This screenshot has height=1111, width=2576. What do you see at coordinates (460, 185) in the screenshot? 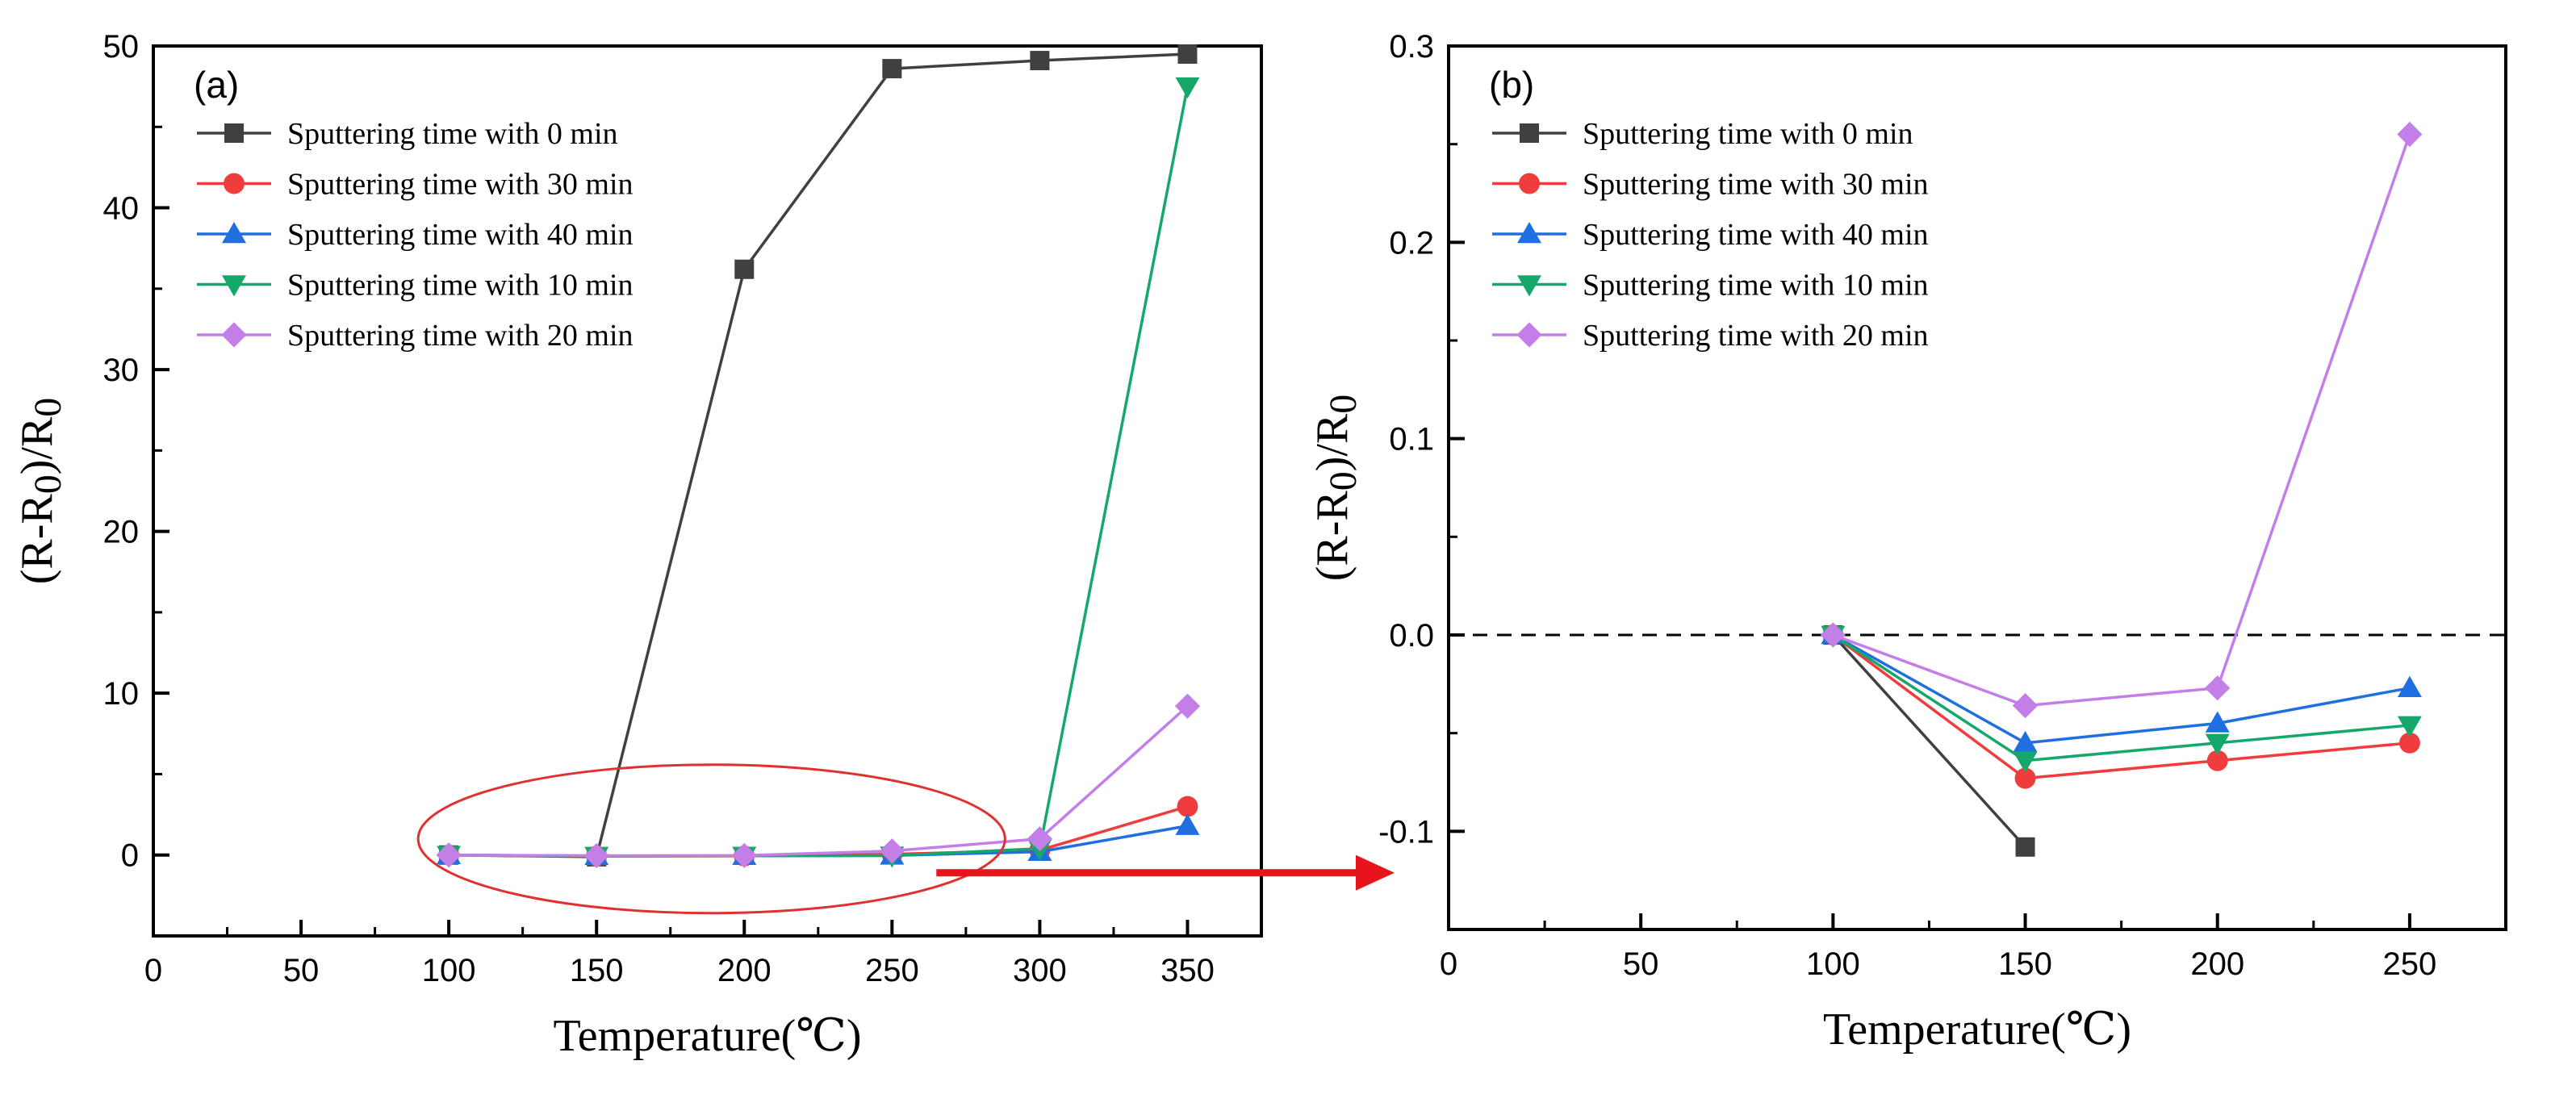
I see `panel-a-legend-label: Sputtering time with 30 min` at bounding box center [460, 185].